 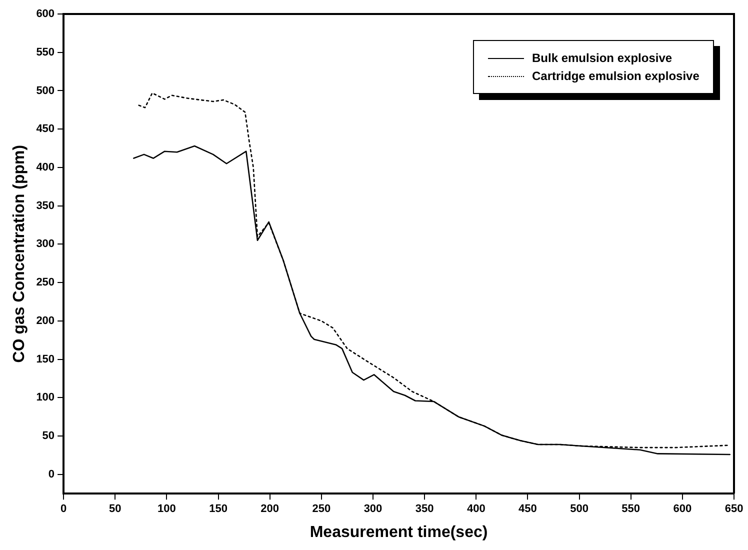 I want to click on x-tick-label: 150, so click(x=218, y=509).